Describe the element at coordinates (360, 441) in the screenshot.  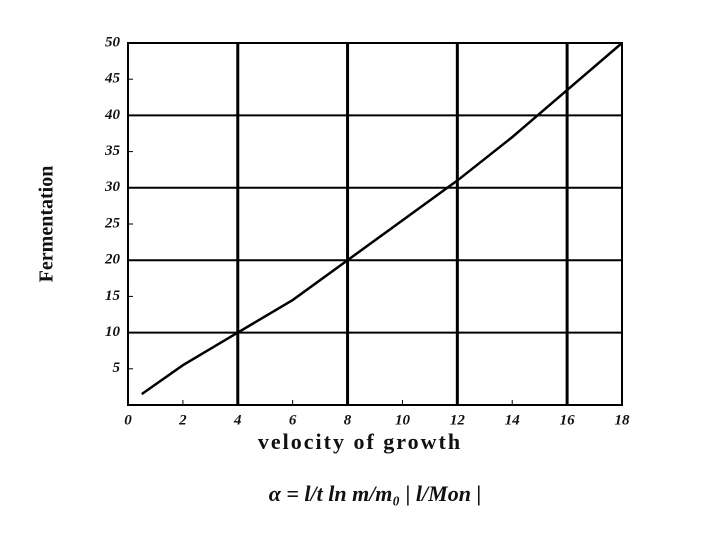
I see `x-axis-label: velocity of growth` at that location.